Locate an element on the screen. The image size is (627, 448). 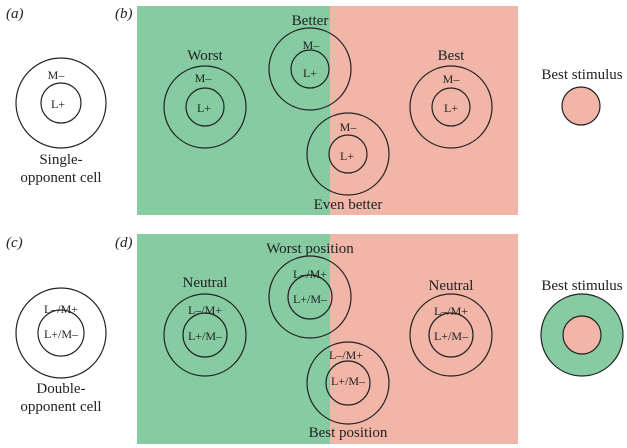
single-cell-surround-ring is located at coordinates (61, 103).